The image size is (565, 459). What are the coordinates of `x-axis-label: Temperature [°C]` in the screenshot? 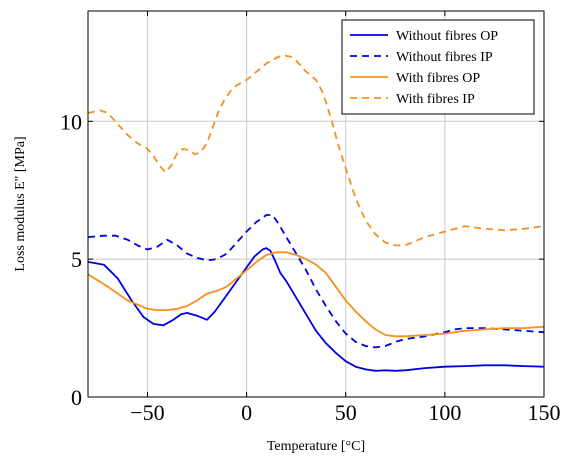 It's located at (316, 446).